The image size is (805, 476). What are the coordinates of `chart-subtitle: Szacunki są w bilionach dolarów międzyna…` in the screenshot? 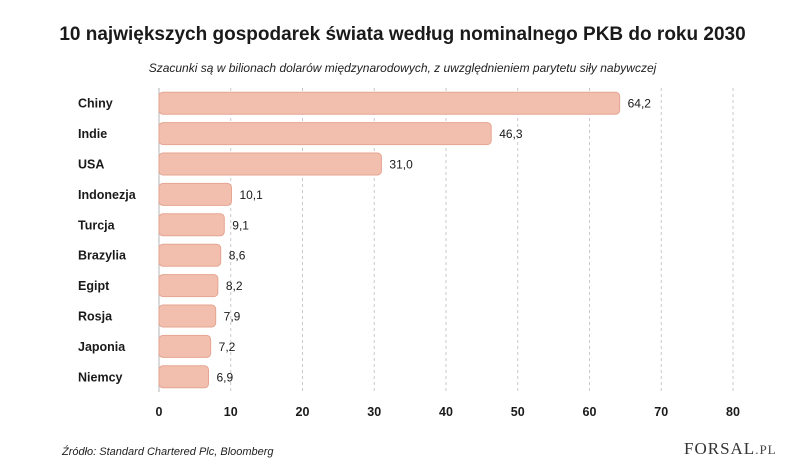 It's located at (402, 68).